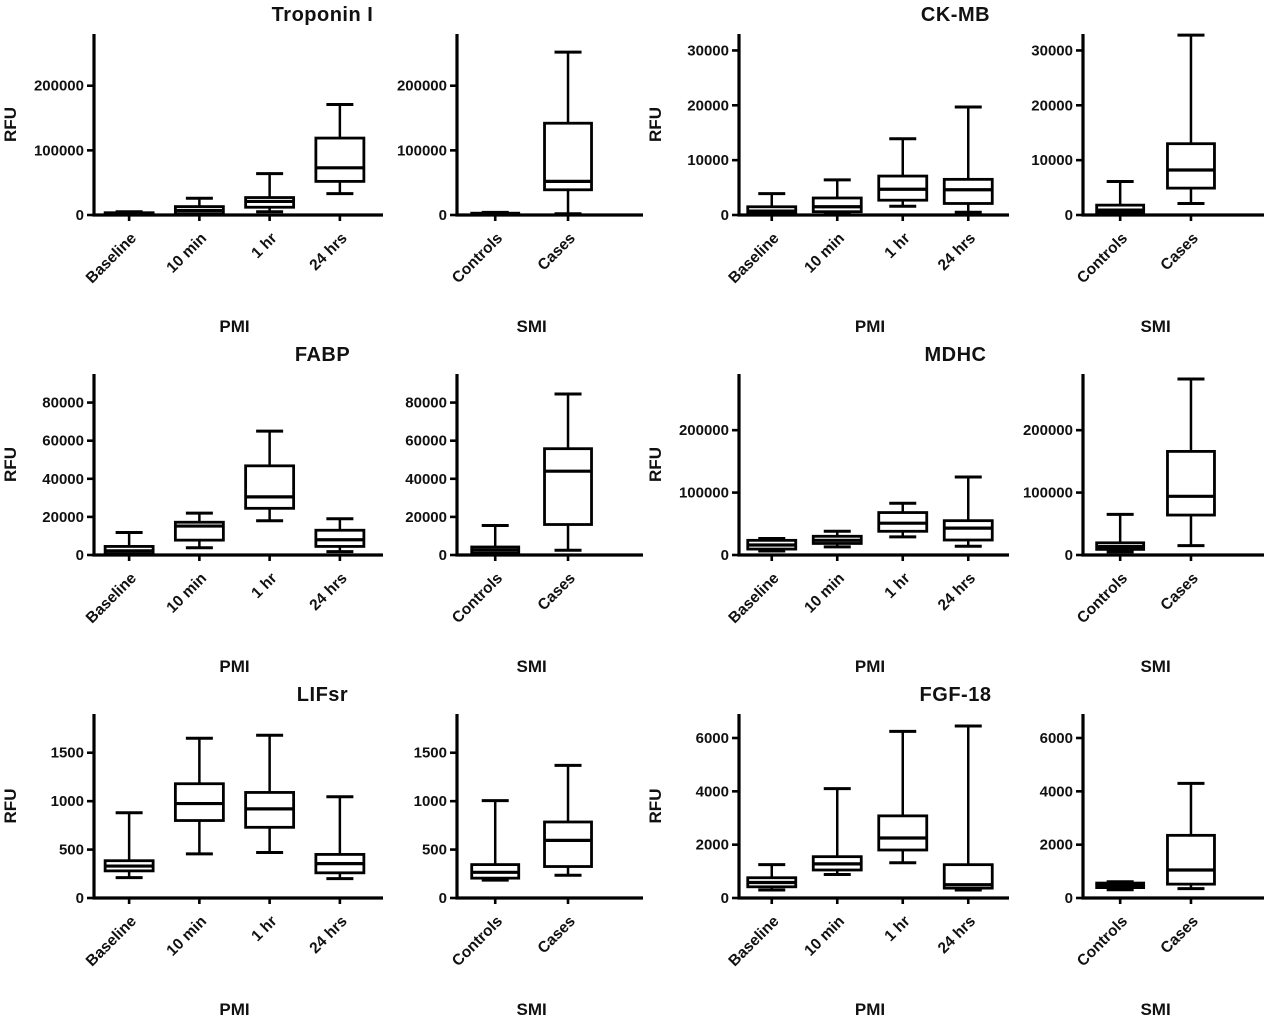 Image resolution: width=1266 pixels, height=1023 pixels. What do you see at coordinates (322, 15) in the screenshot?
I see `panel-title: Troponin I` at bounding box center [322, 15].